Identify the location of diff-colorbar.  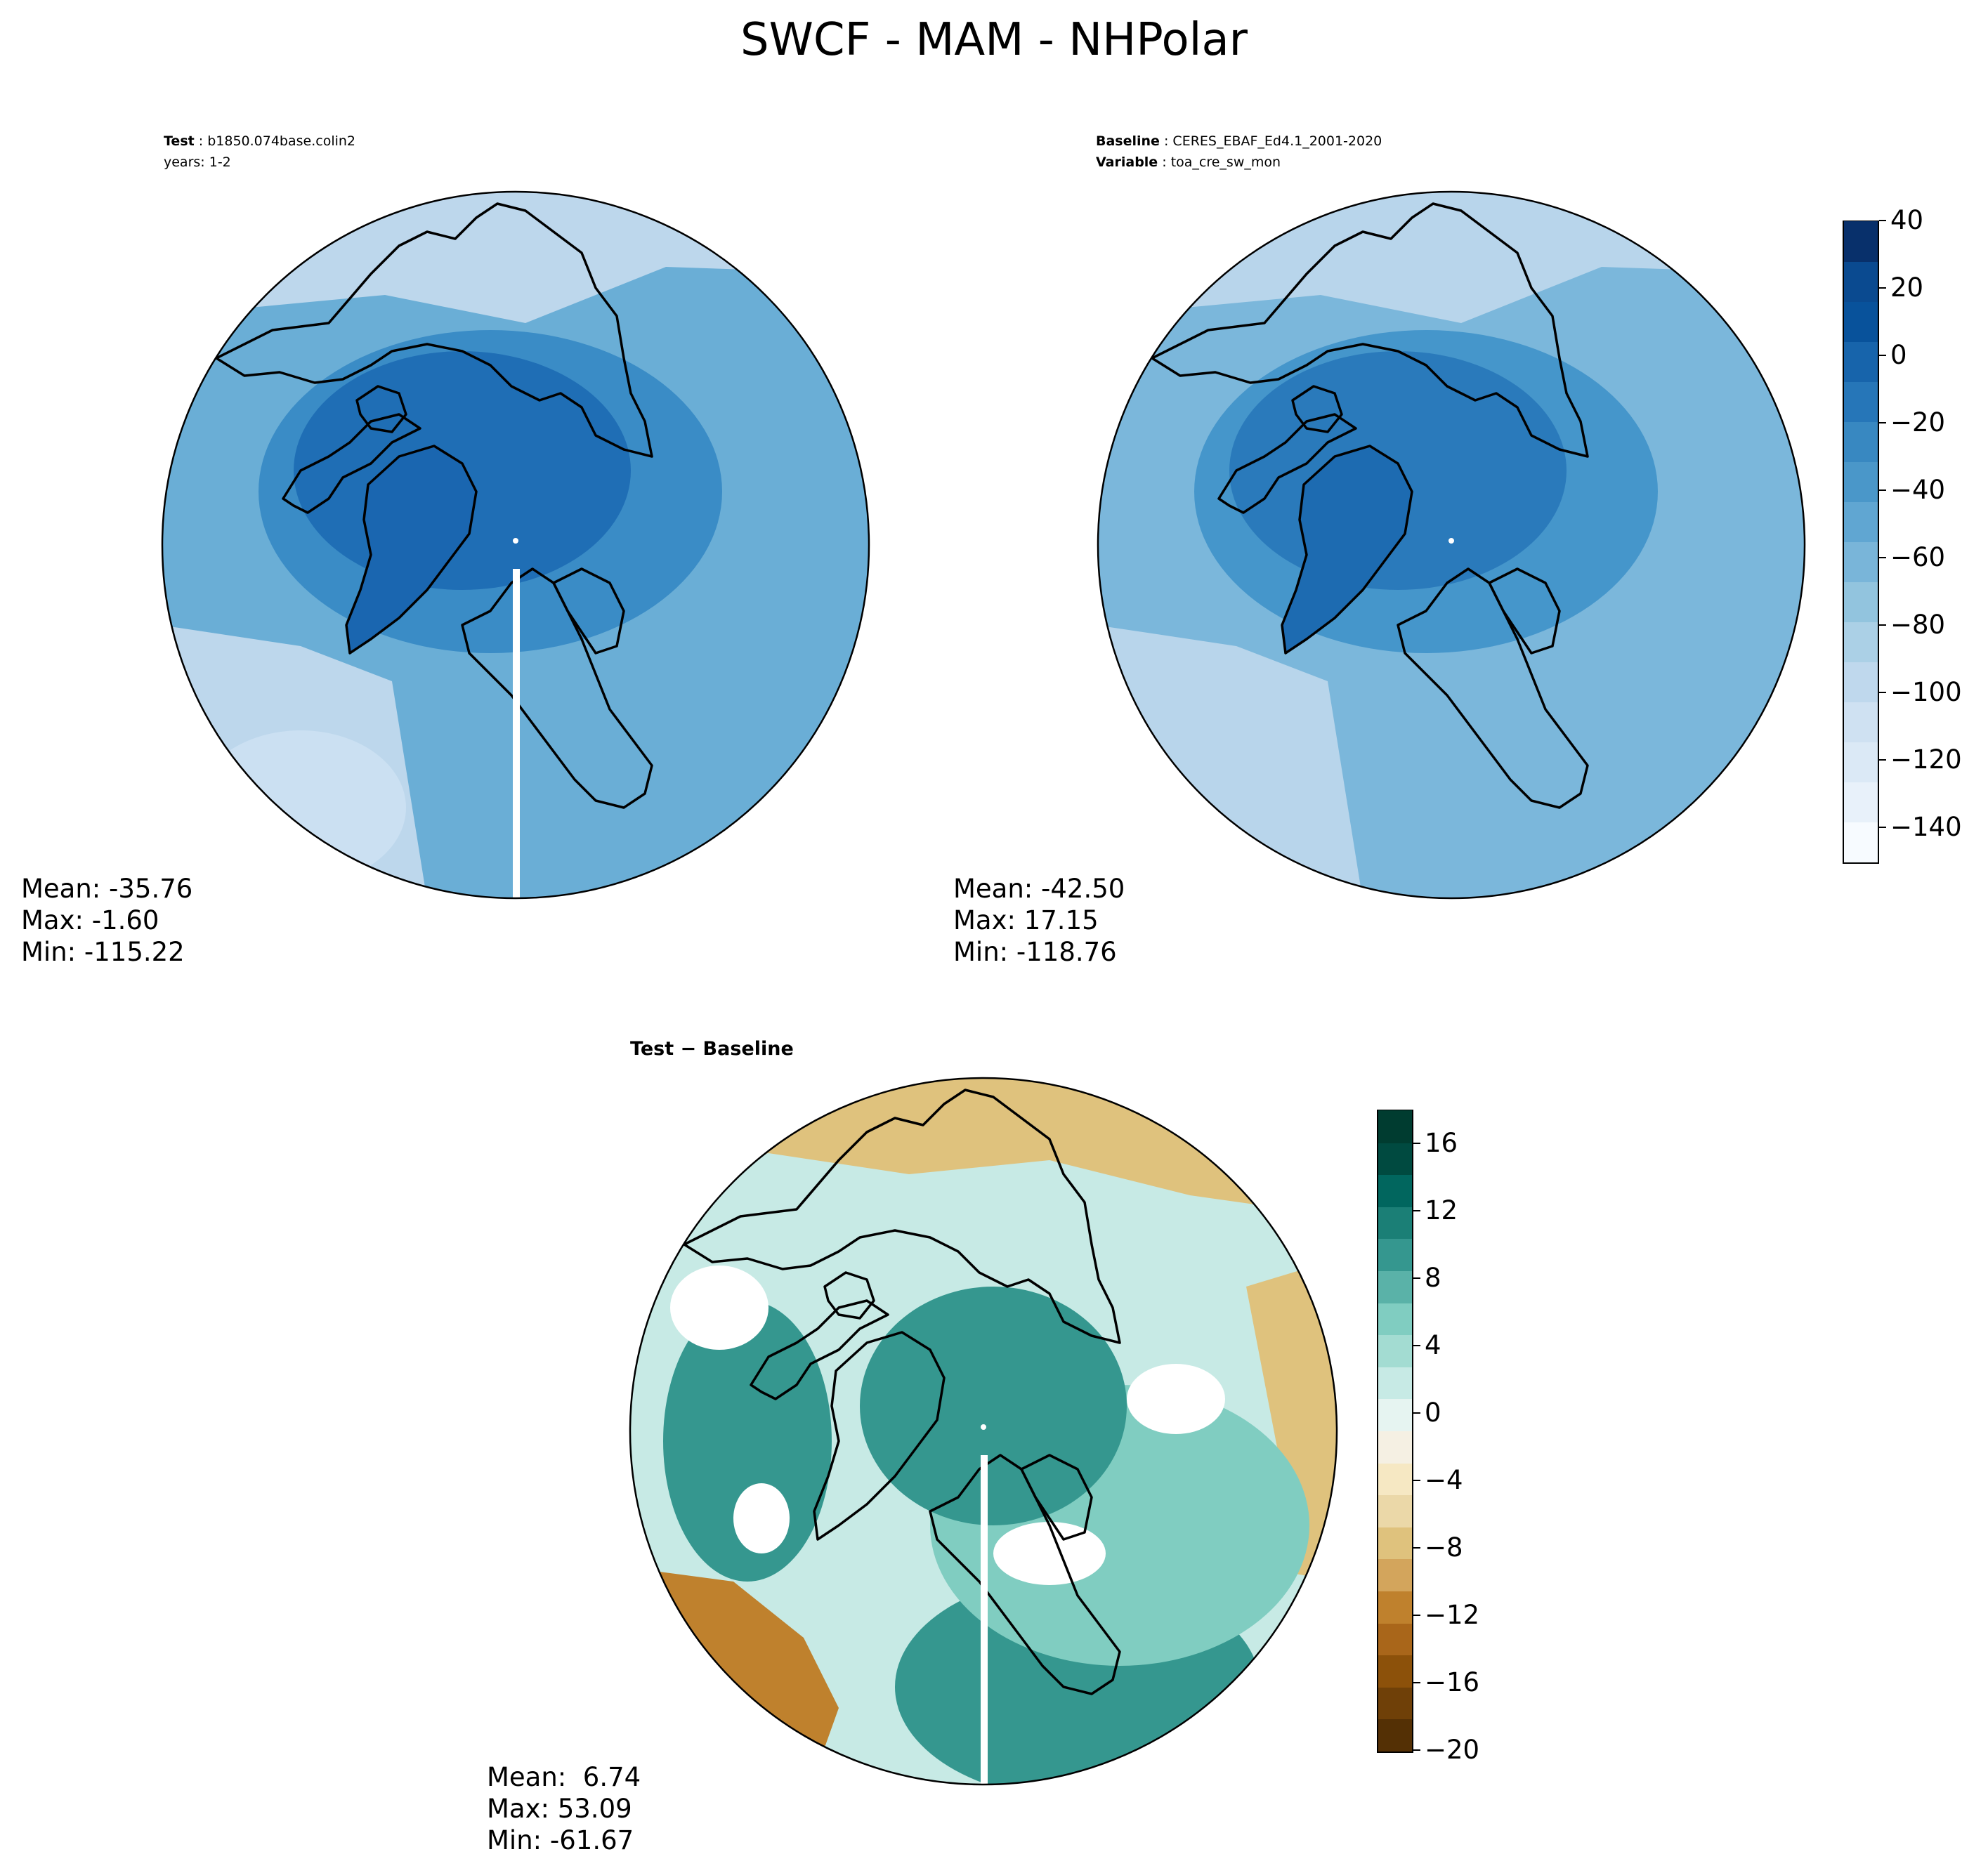
(1395, 1431).